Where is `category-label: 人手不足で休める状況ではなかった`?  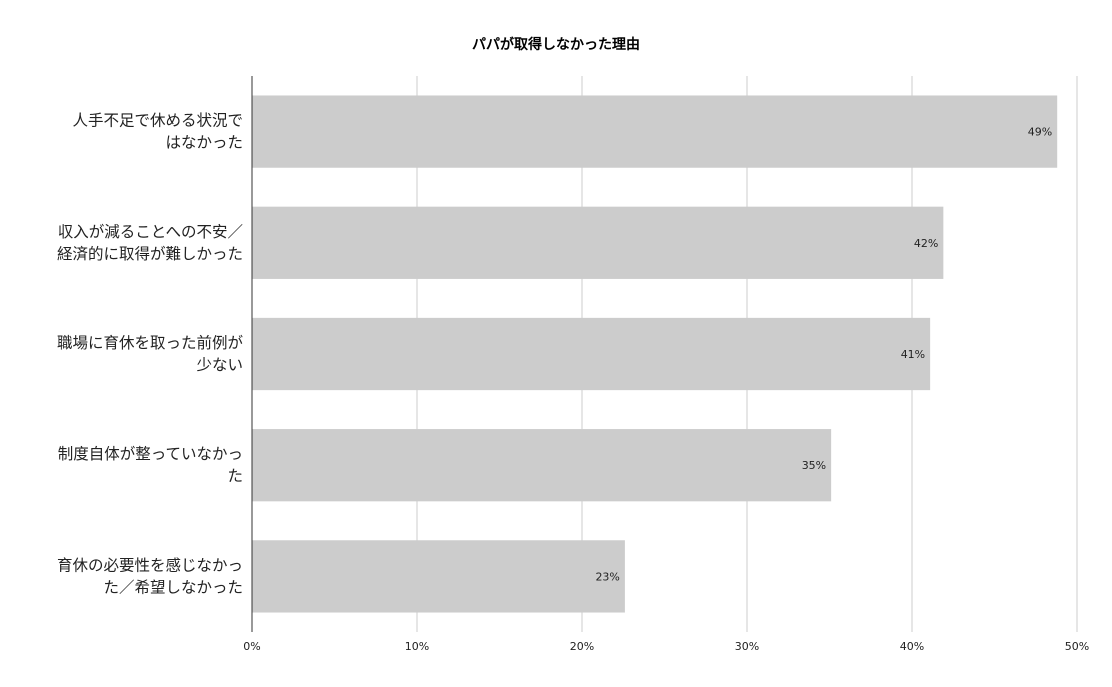
category-label: 人手不足で休める状況ではなかった is located at coordinates (157, 132).